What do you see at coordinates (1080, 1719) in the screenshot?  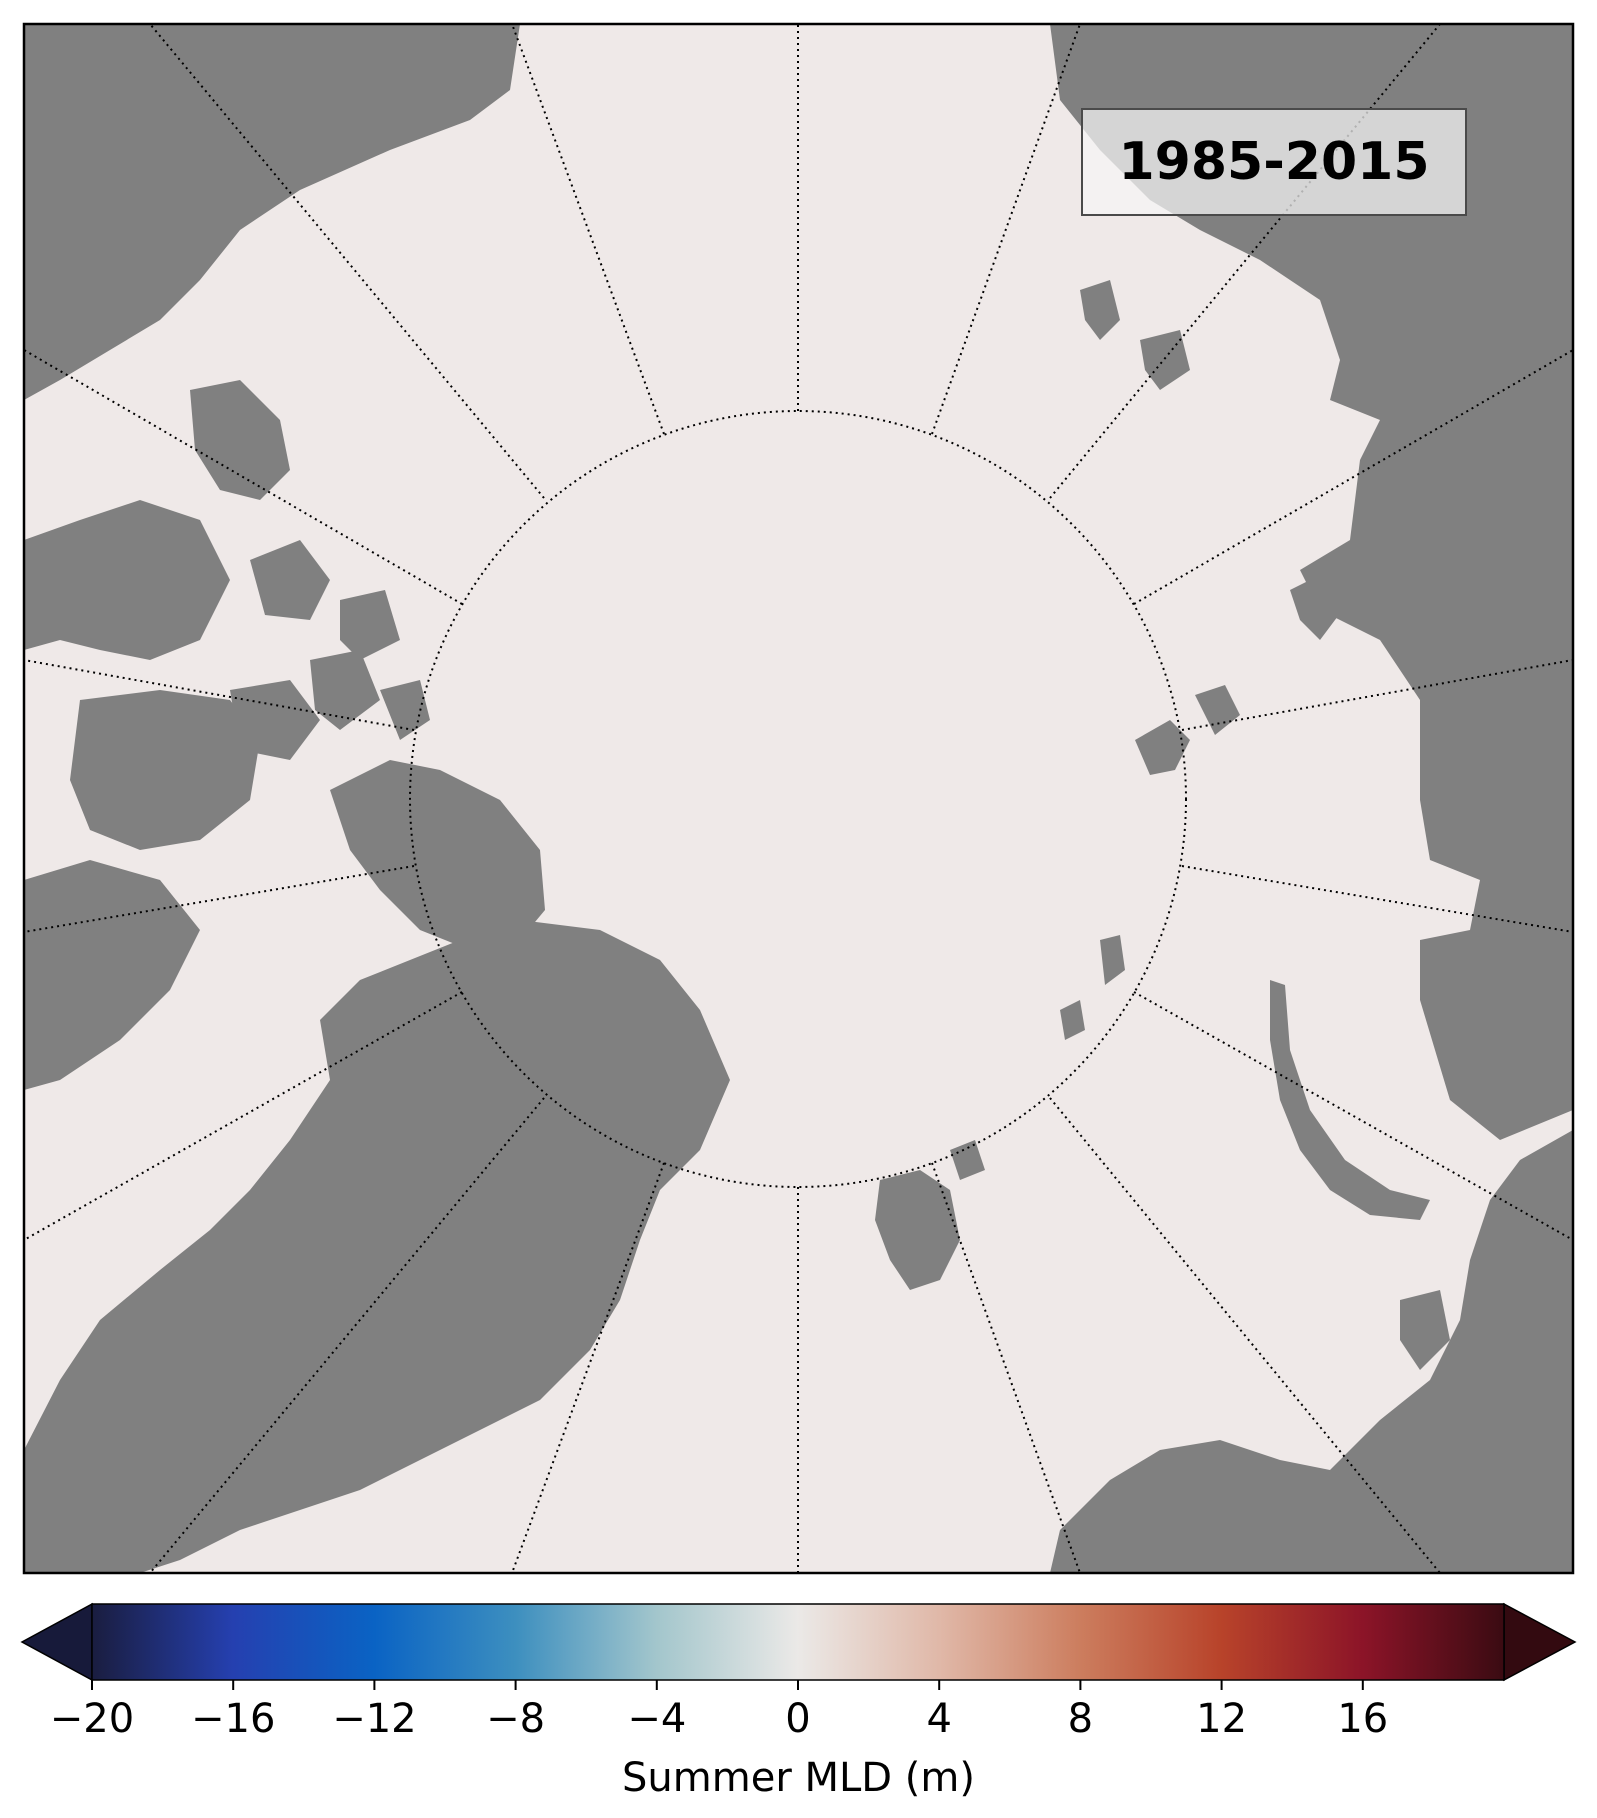 I see `colorbar-tick-label: 8` at bounding box center [1080, 1719].